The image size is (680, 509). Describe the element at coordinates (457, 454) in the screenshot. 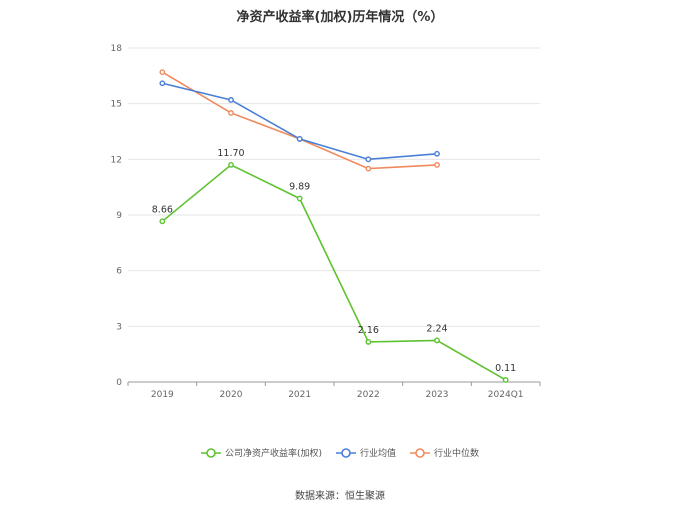

I see `legend-label: 行业中位数` at that location.